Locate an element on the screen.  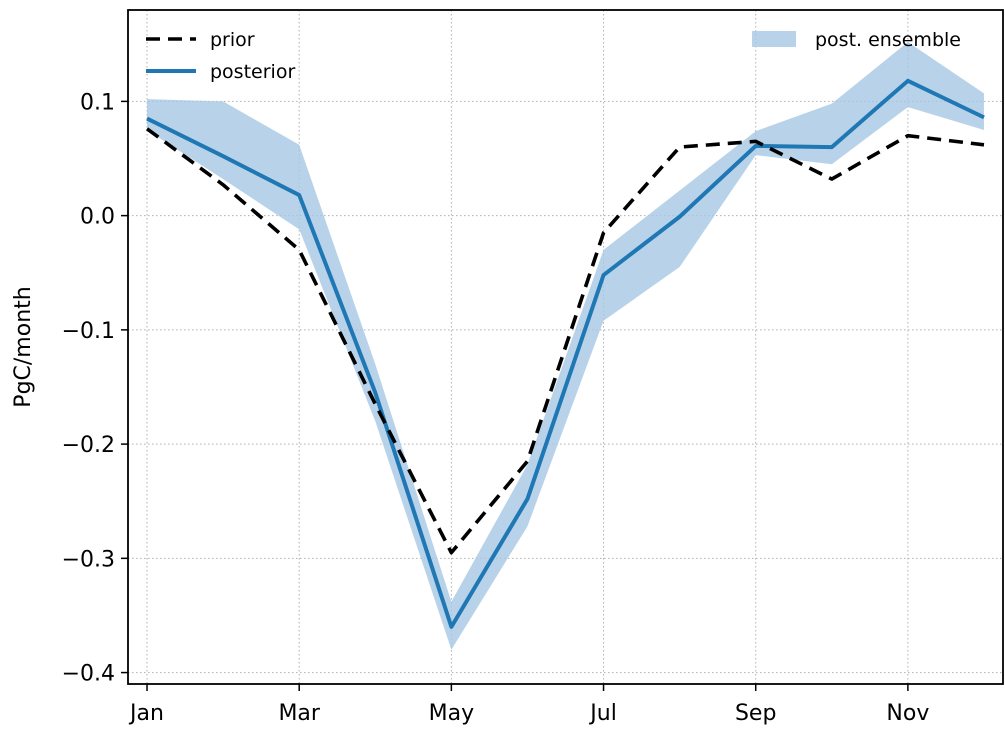
x-tick-label: Jul is located at coordinates (602, 713).